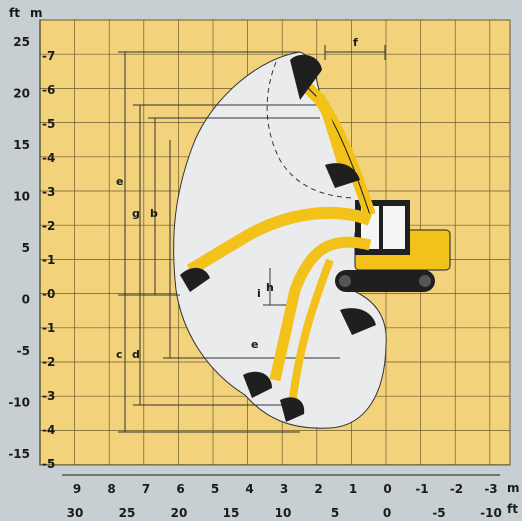  Describe the element at coordinates (26, 300) in the screenshot. I see `ft-vertical-tick: 0` at that location.